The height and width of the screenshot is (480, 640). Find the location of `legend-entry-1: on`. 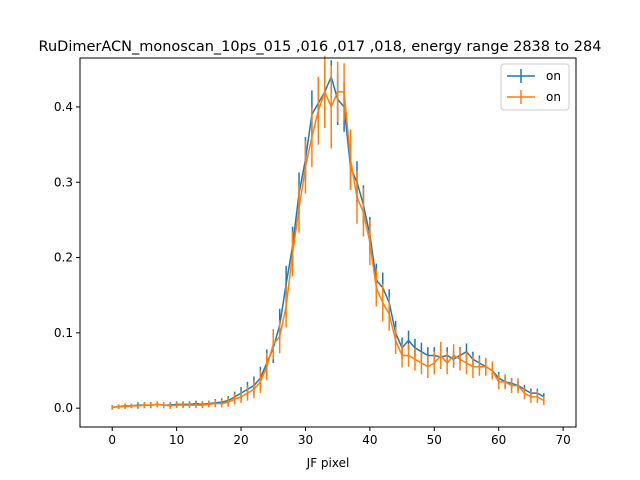

legend-entry-1: on is located at coordinates (534, 76).